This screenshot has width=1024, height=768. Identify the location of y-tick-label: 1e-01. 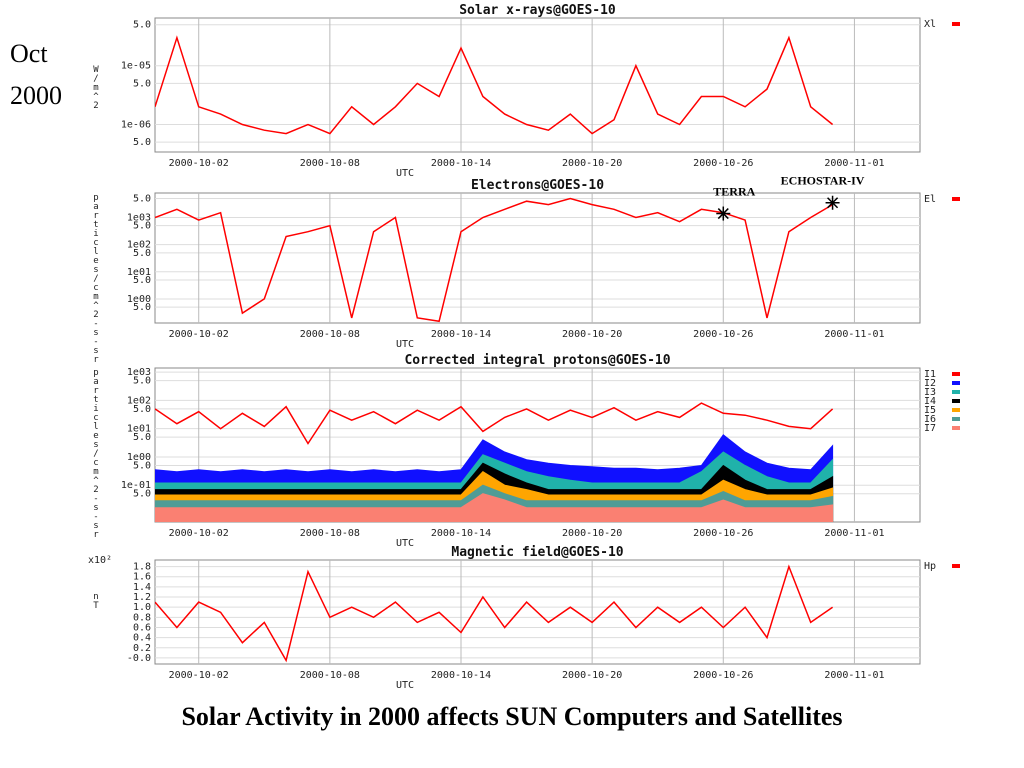
(136, 485).